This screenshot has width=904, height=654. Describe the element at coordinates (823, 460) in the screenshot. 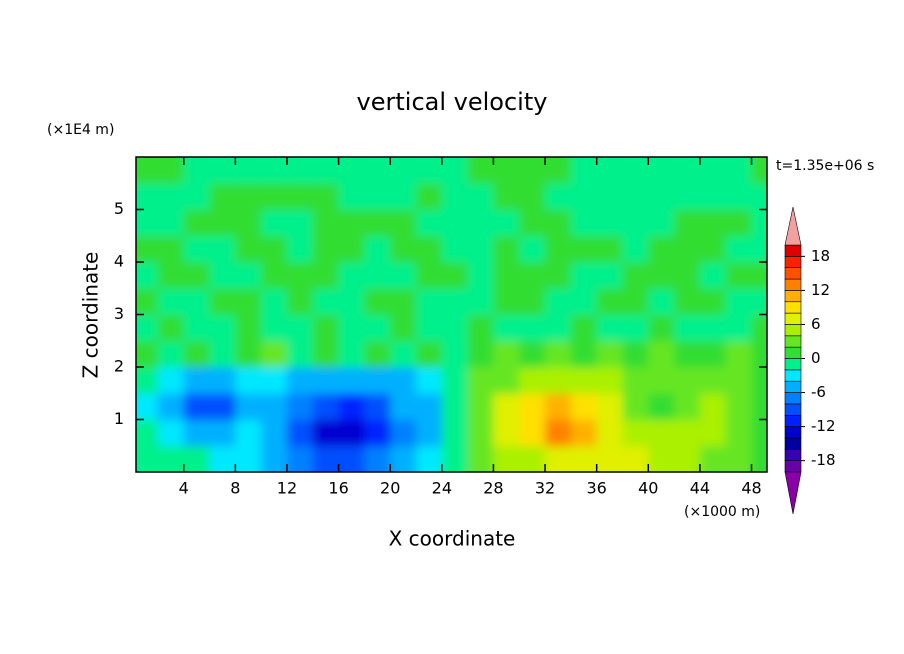

I see `colorbar-tick-label: -18` at that location.